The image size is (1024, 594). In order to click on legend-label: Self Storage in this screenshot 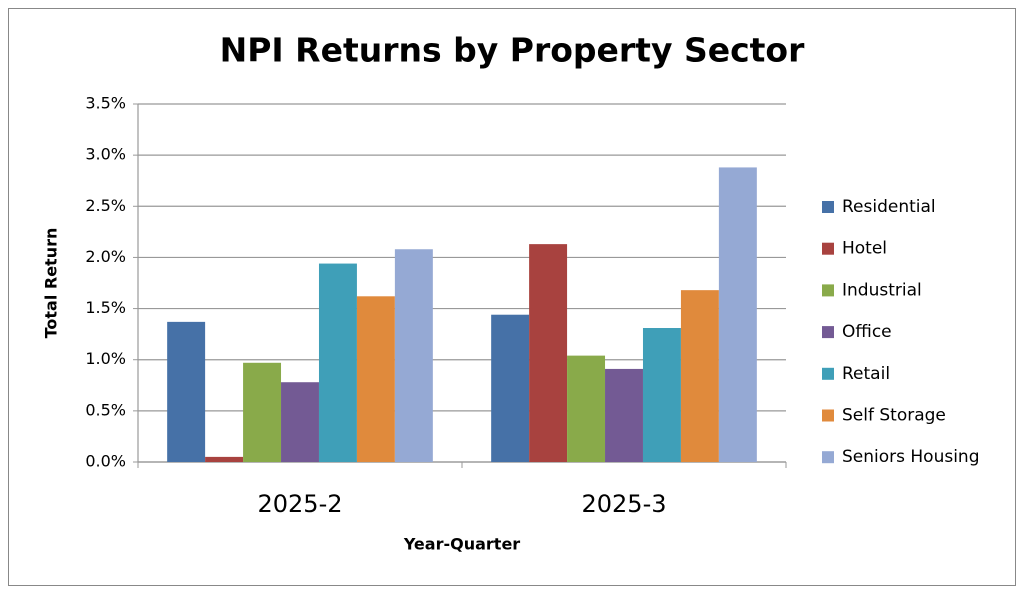, I will do `click(894, 416)`.